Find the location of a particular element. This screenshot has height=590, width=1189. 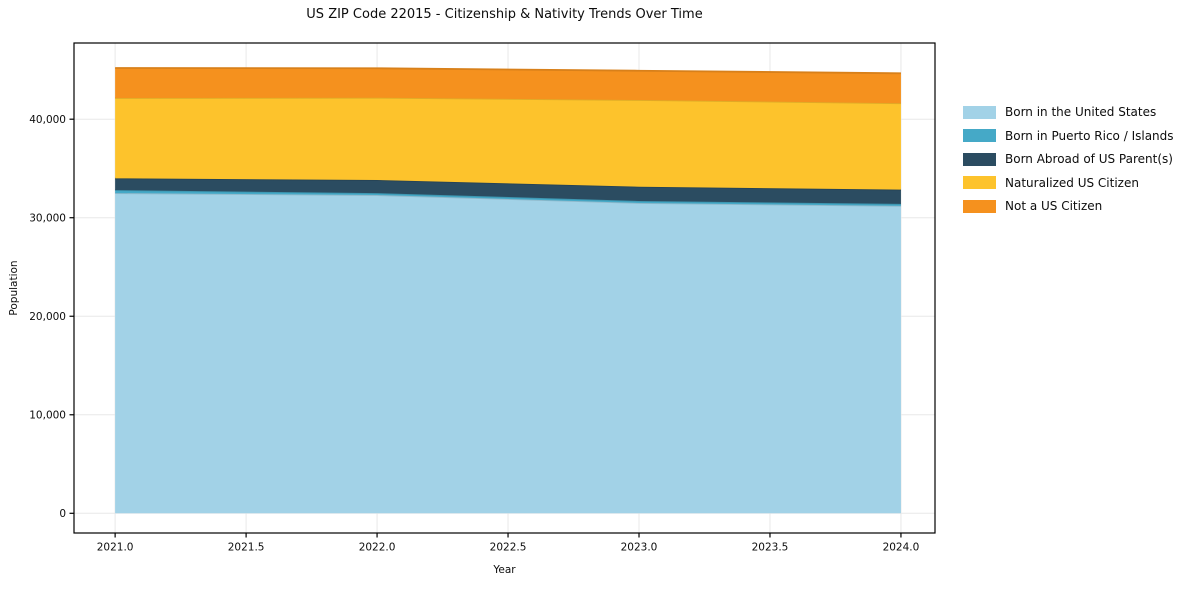

y-tick-label: 20,000 is located at coordinates (47, 317).